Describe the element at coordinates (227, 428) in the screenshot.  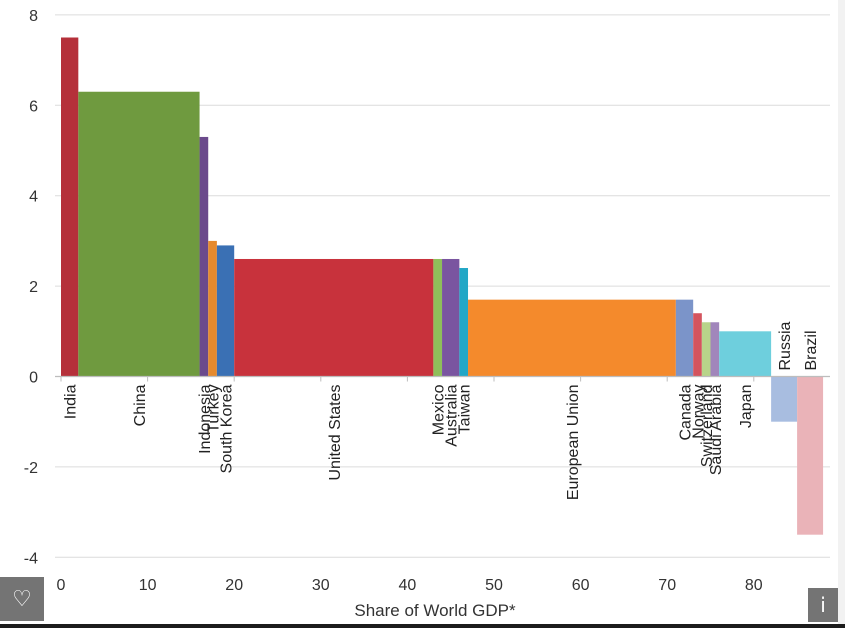
I see `country-label: South Korea` at that location.